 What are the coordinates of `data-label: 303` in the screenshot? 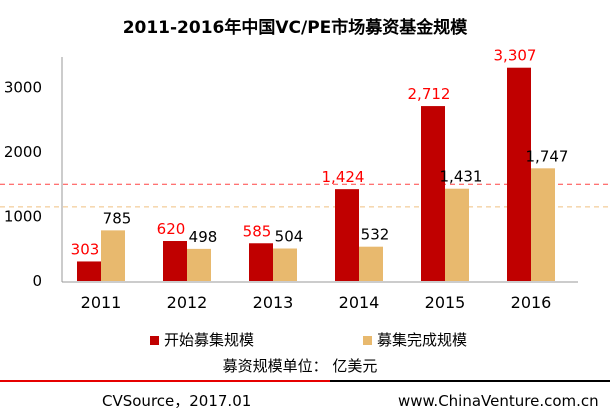 It's located at (85, 249).